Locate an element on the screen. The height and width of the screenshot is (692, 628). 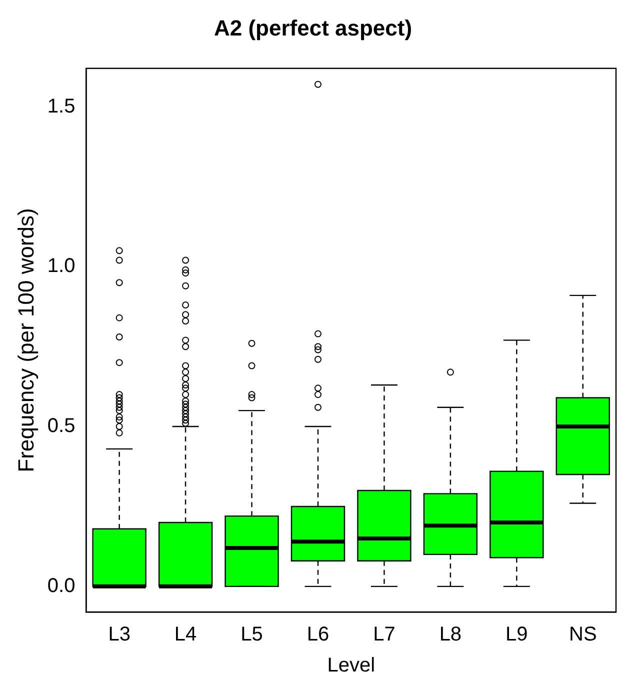
y-tick-label: 0.5 is located at coordinates (61, 426).